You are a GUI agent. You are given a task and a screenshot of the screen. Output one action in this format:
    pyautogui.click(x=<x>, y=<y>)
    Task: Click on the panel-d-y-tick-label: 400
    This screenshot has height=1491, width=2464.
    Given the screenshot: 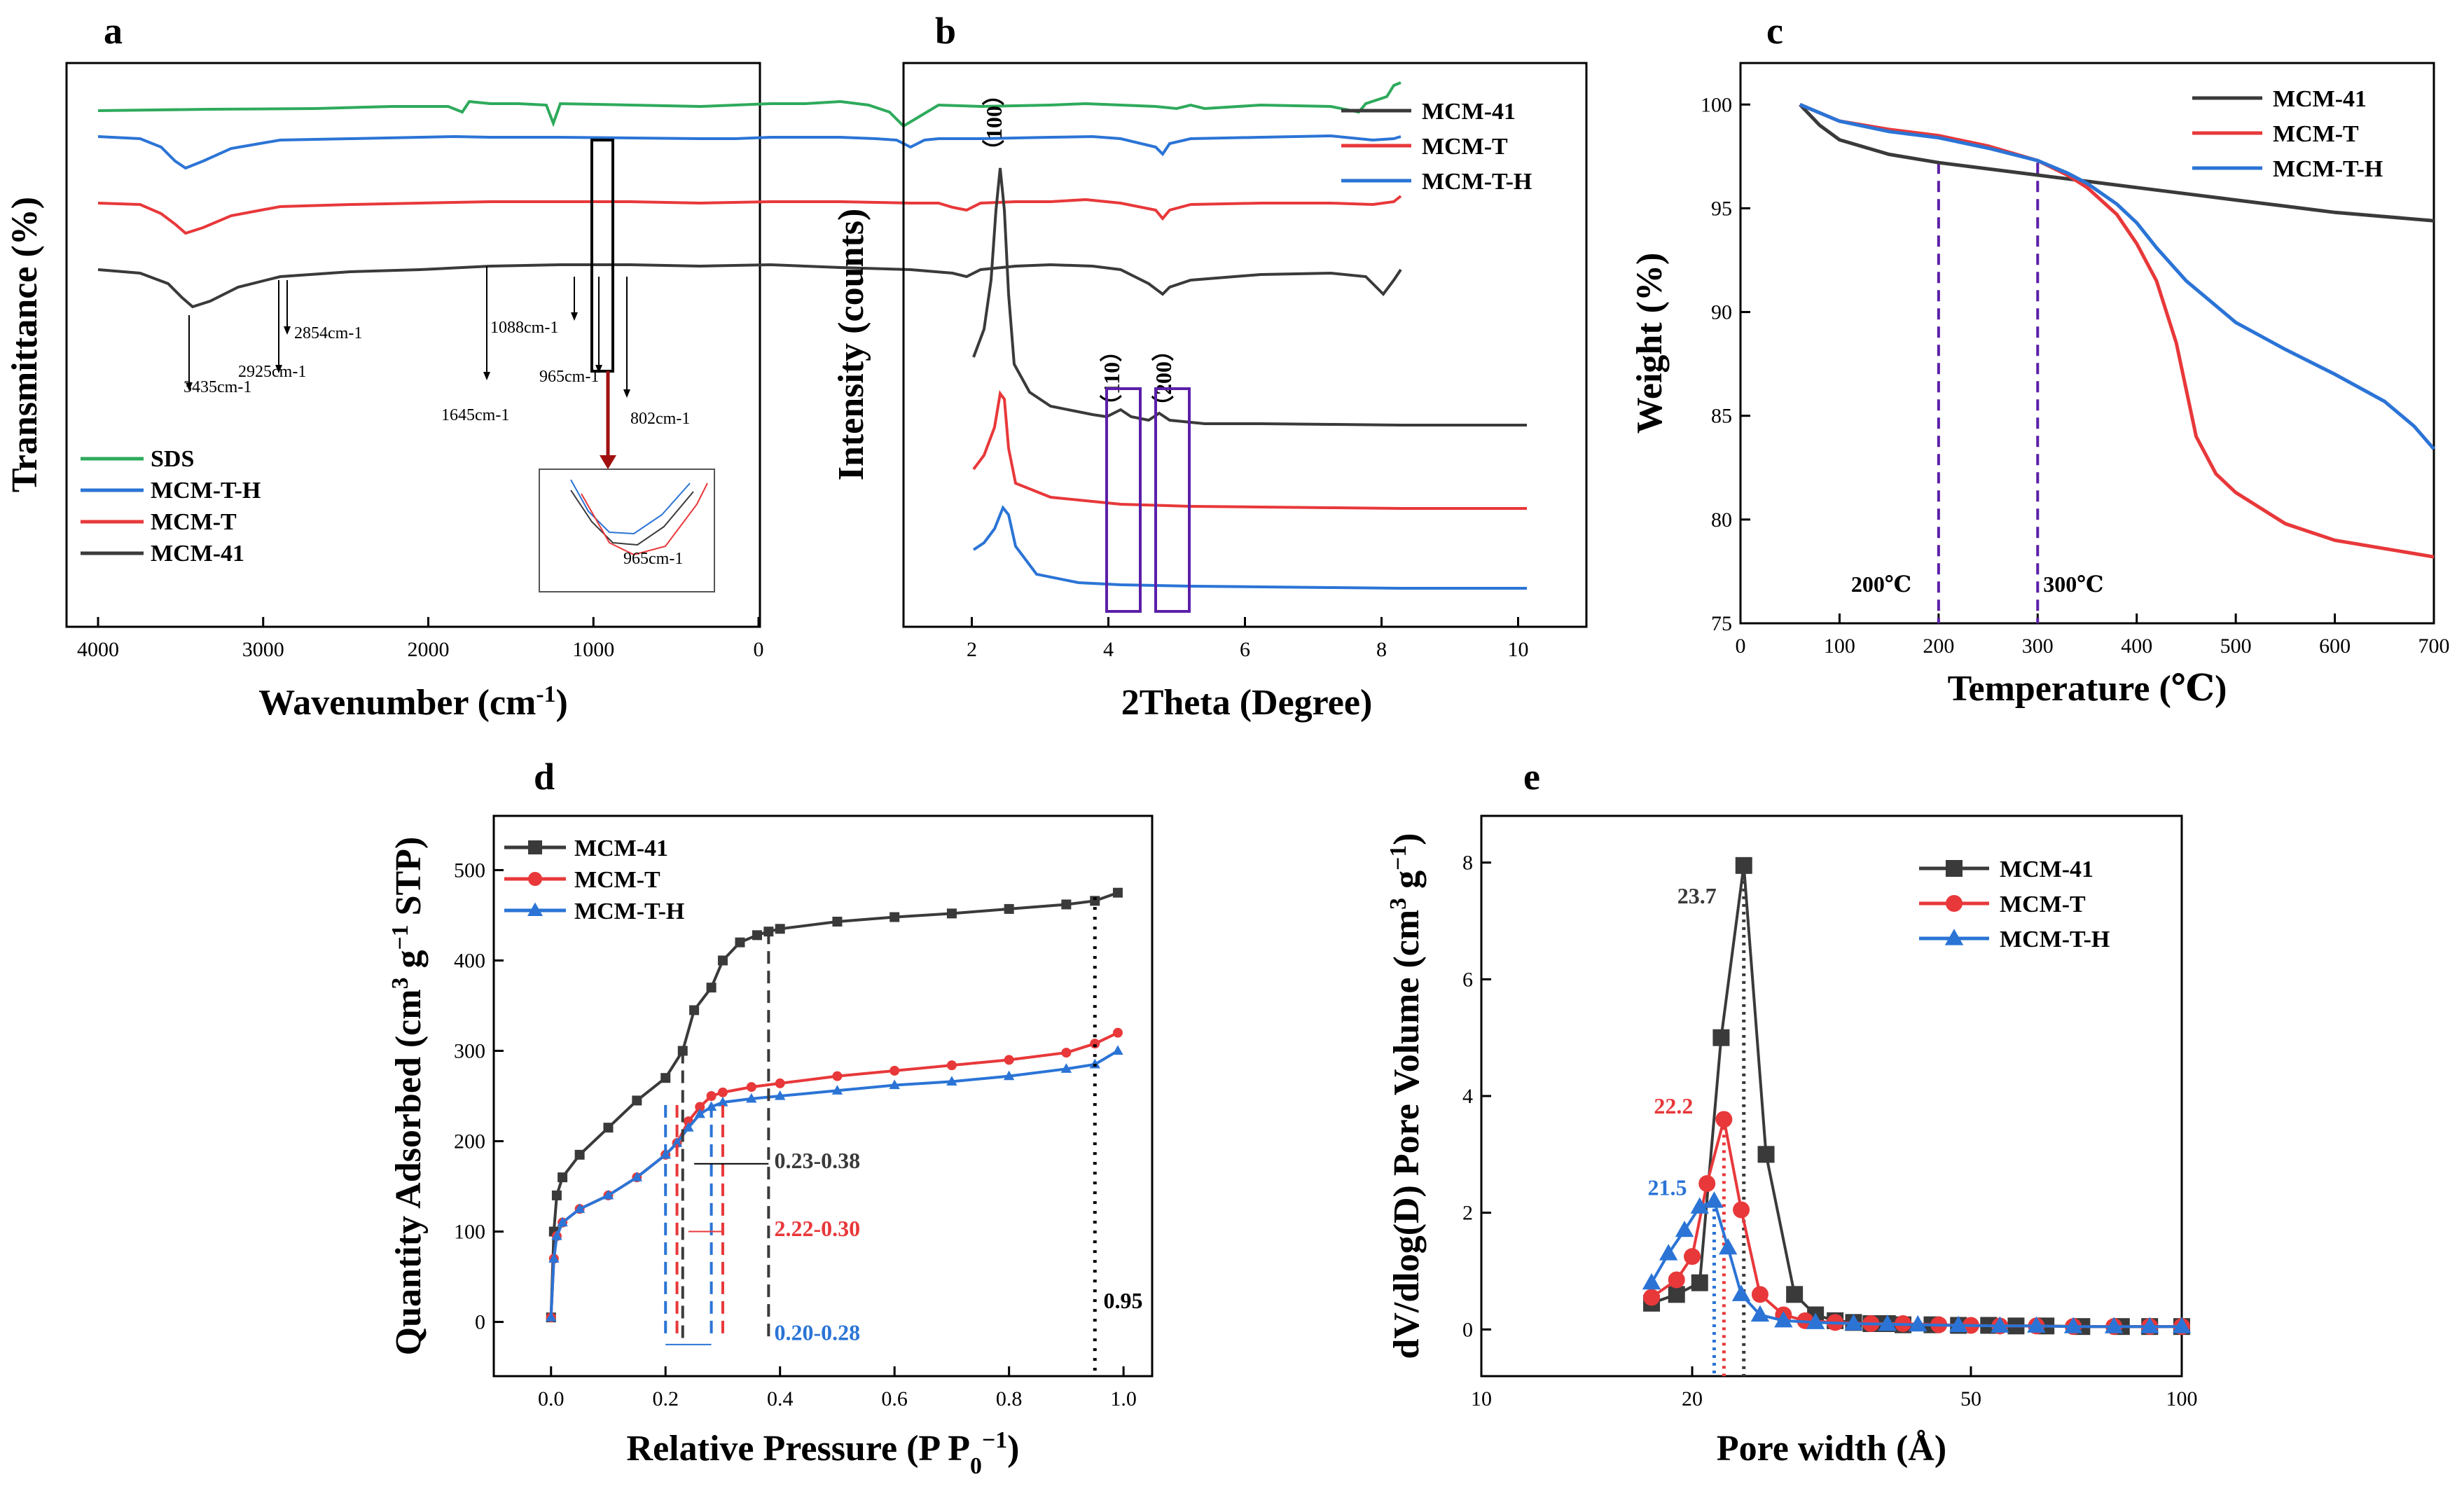 What is the action you would take?
    pyautogui.click(x=469, y=960)
    